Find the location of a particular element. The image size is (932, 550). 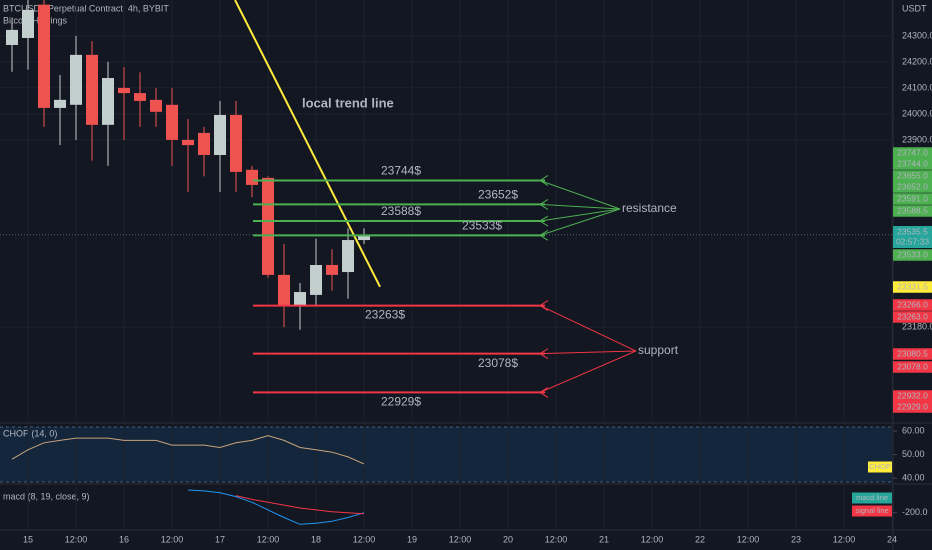

price-tag-label: 22929.0 is located at coordinates (912, 406).